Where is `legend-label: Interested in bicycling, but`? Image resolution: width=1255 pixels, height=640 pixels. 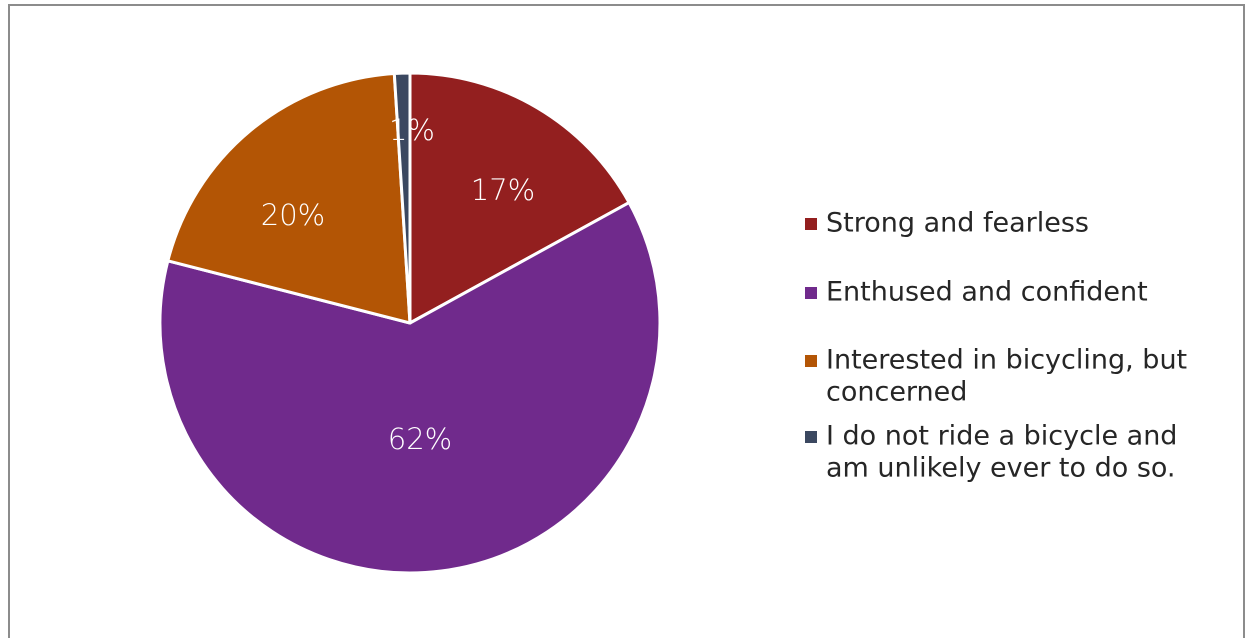 legend-label: Interested in bicycling, but is located at coordinates (1006, 360).